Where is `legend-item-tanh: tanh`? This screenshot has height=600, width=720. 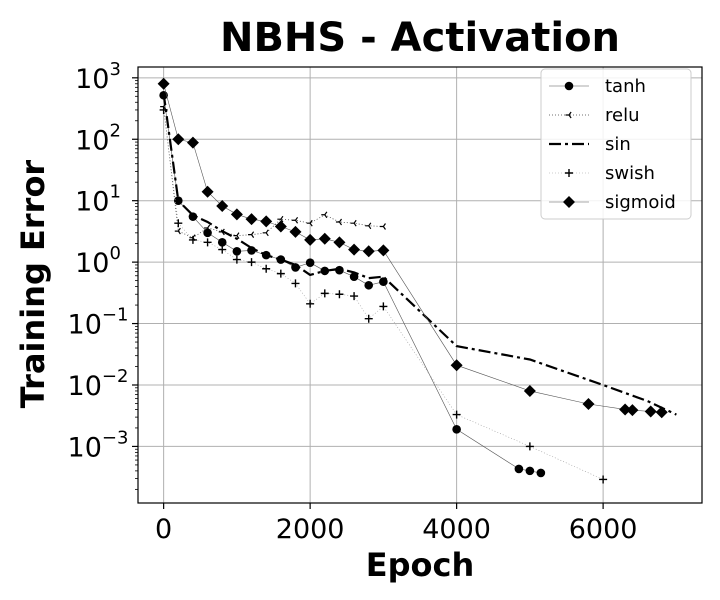 legend-item-tanh: tanh is located at coordinates (597, 86).